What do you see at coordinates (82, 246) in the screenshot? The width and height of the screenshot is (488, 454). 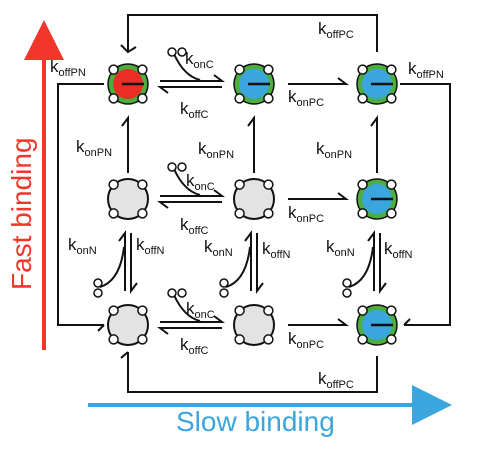 I see `rate-label-konN-col0: konN` at bounding box center [82, 246].